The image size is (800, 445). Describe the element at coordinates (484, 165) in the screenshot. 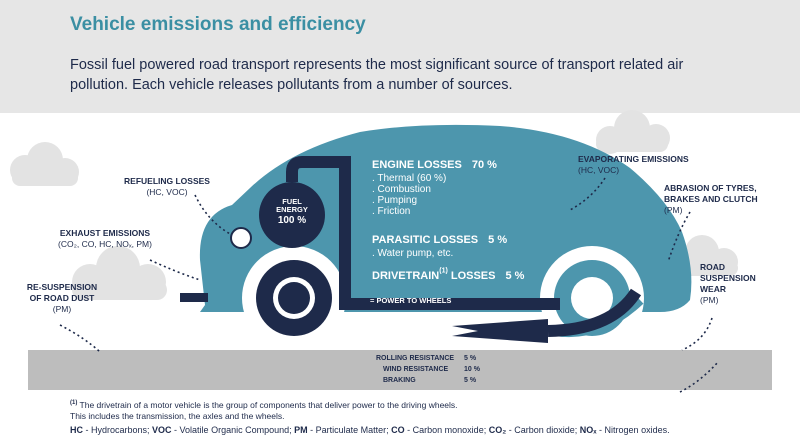

I see `engine-percent: 70 %` at that location.